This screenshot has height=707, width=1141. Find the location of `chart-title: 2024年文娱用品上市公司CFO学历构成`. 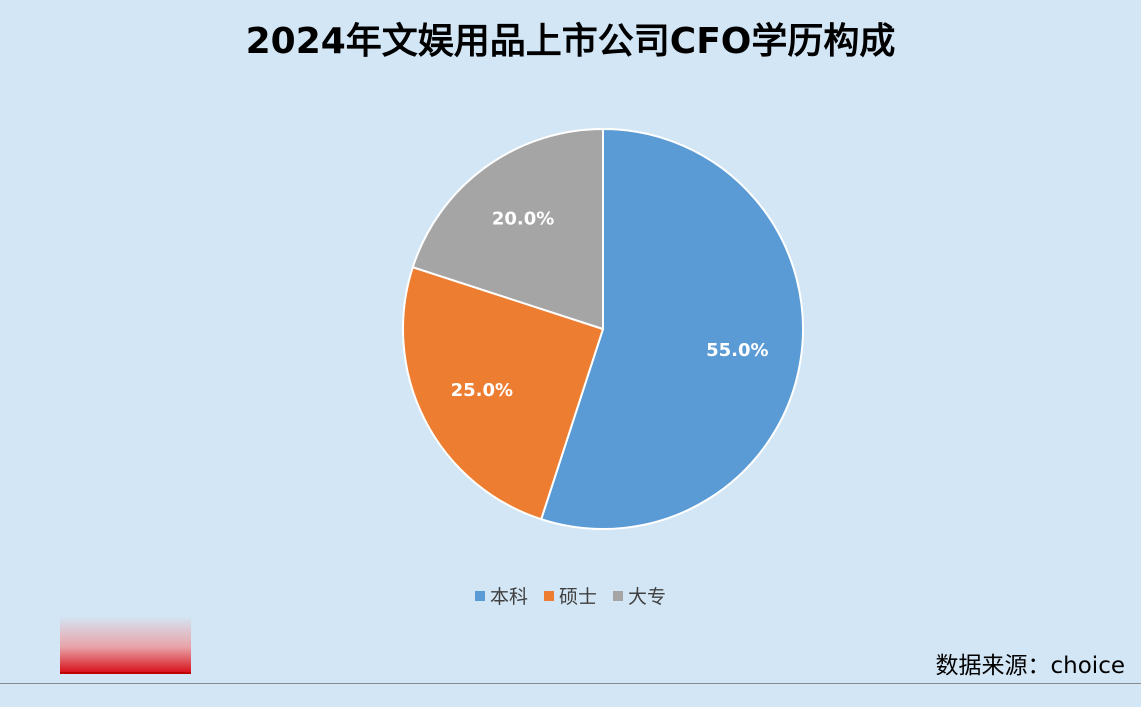

chart-title: 2024年文娱用品上市公司CFO学历构成 is located at coordinates (570, 41).